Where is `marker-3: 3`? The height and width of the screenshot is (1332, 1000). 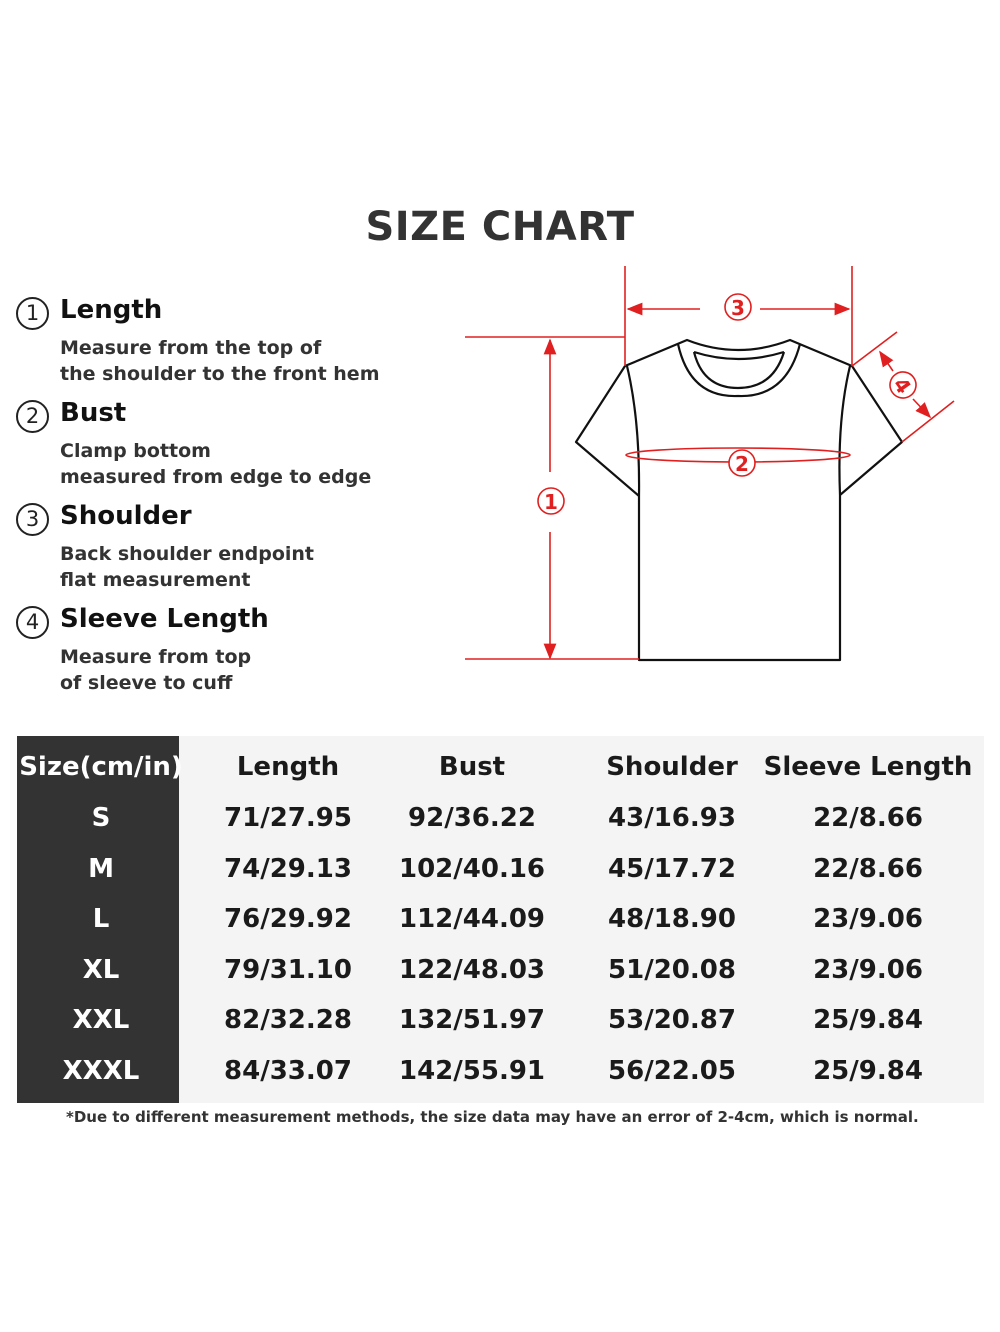 marker-3: 3 is located at coordinates (738, 307).